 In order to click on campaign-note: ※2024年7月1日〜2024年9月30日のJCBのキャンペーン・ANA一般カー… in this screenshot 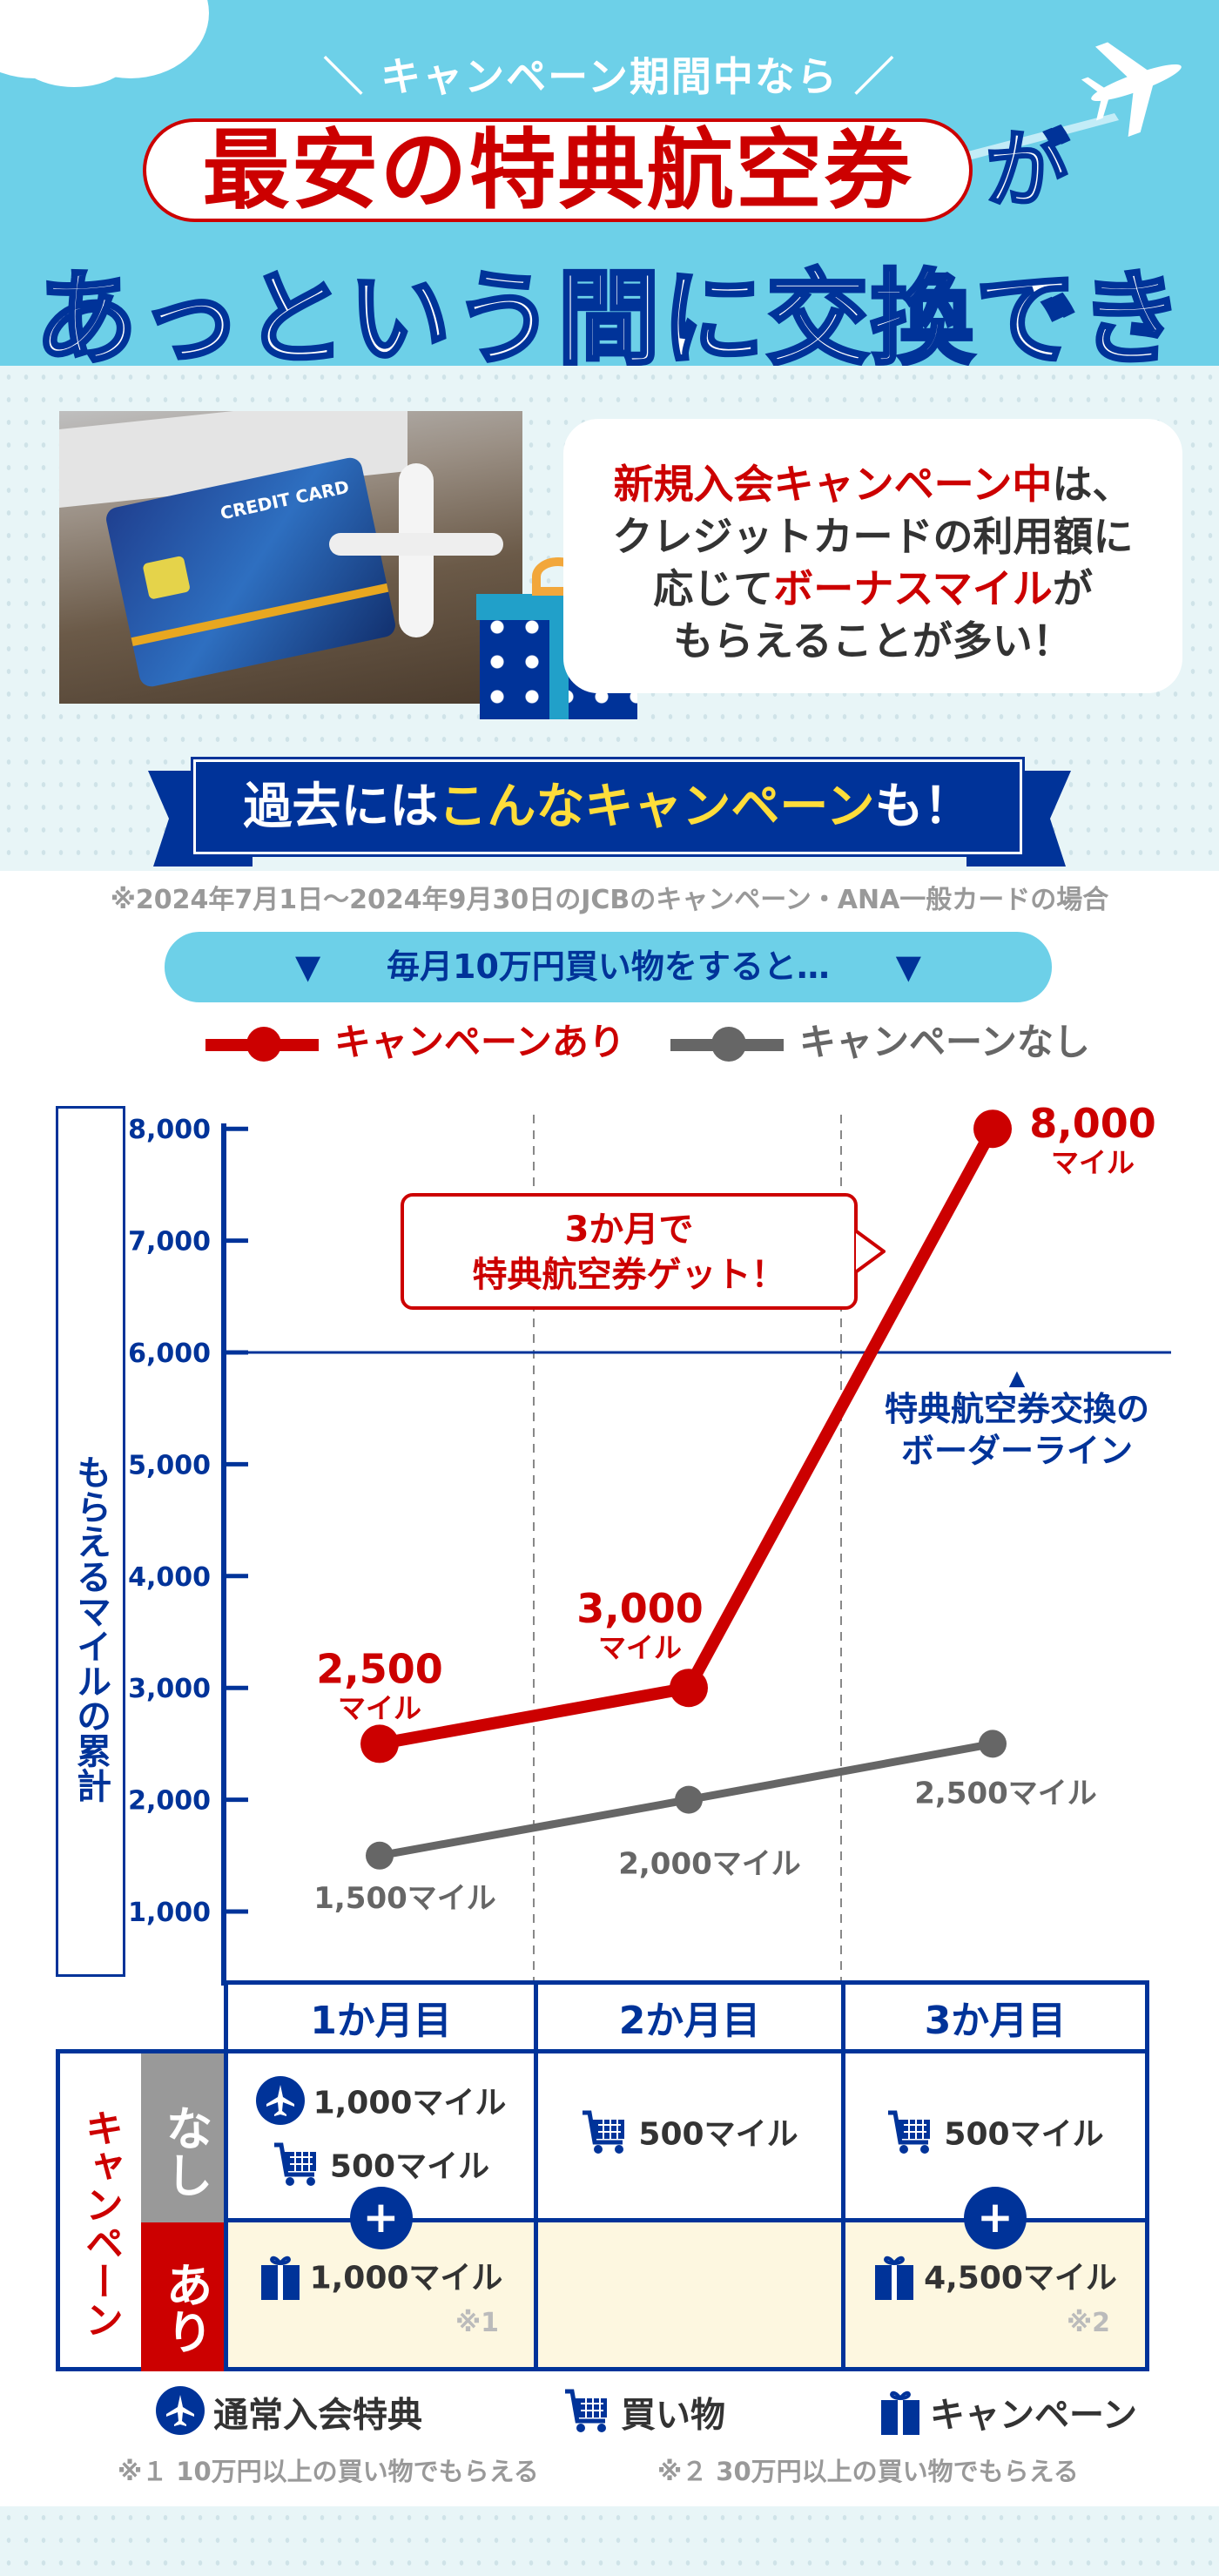, I will do `click(610, 900)`.